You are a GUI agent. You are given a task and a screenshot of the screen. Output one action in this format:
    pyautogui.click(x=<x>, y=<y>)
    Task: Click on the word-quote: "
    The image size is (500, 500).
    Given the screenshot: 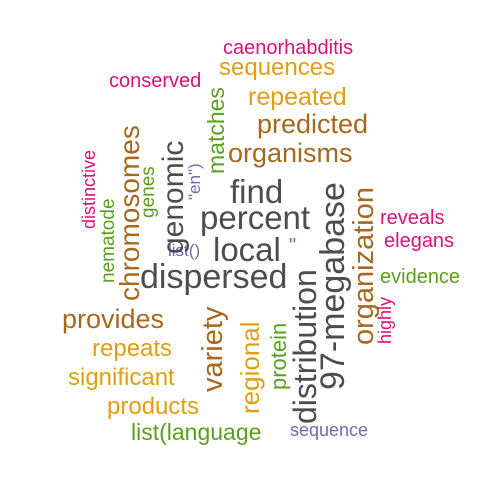 What is the action you would take?
    pyautogui.click(x=293, y=246)
    